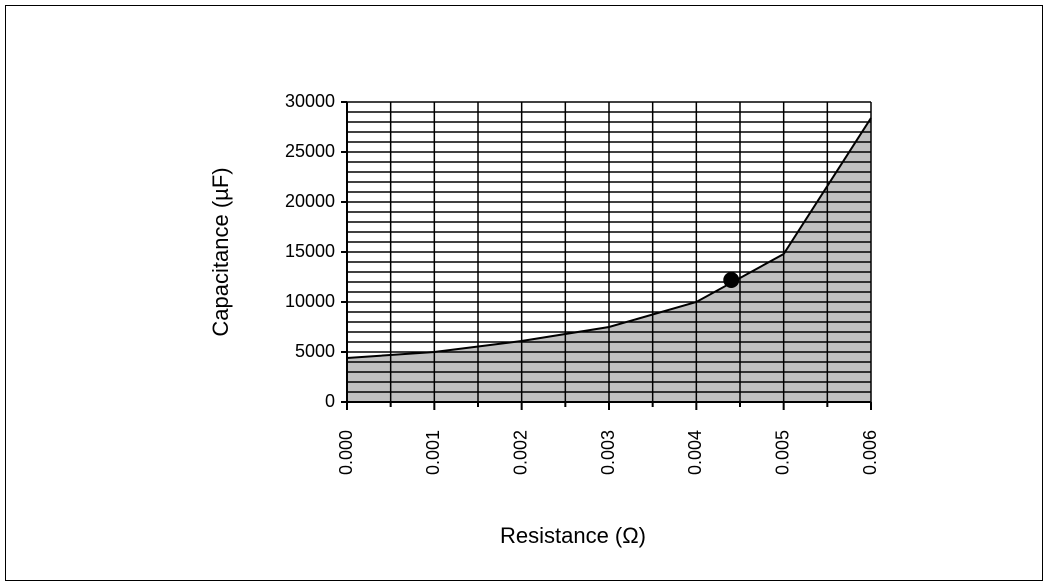 The width and height of the screenshot is (1048, 586). I want to click on y-tick-label: 20000, so click(310, 201).